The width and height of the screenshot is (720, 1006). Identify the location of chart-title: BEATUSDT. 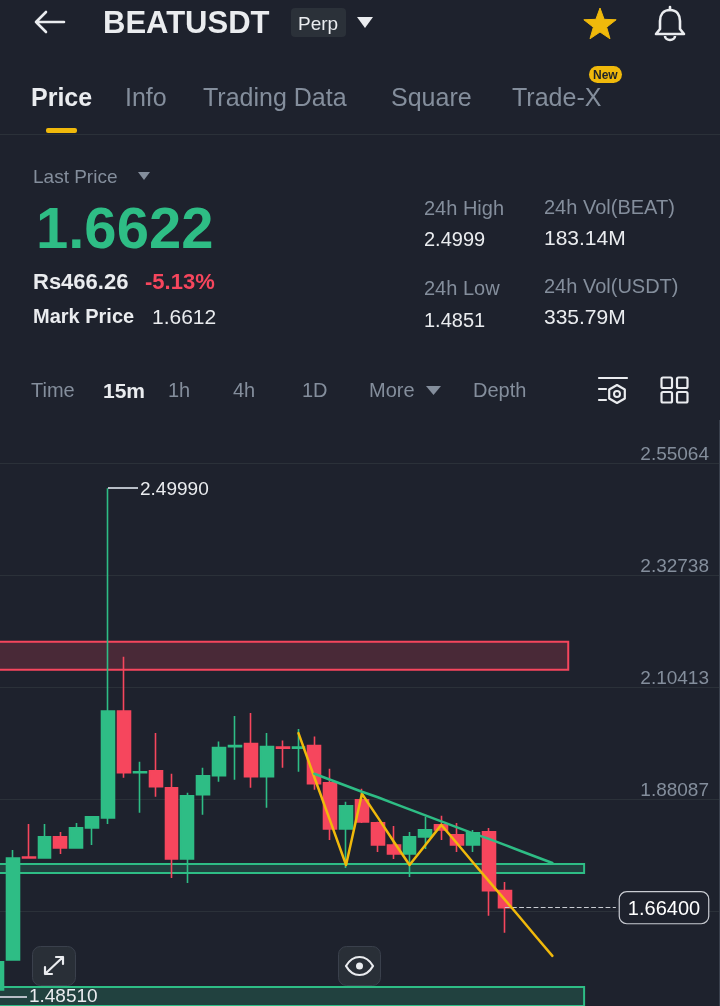
(186, 22).